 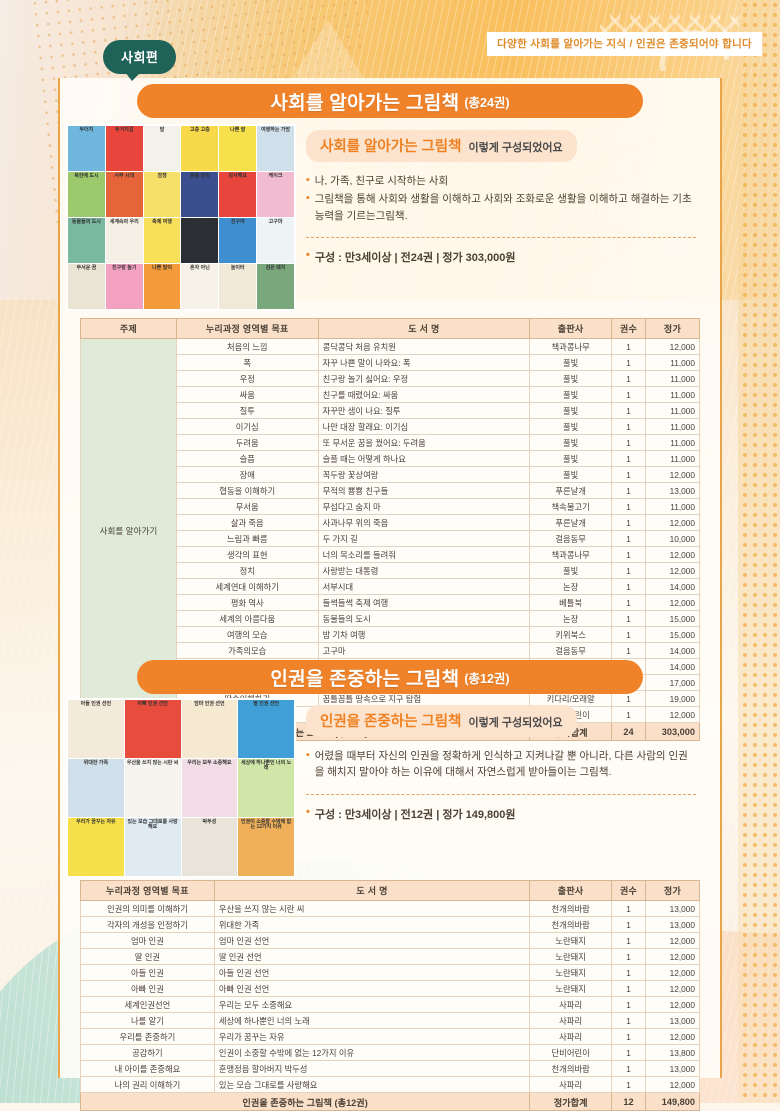 I want to click on cell-goal: 우리를 존중하기, so click(x=147, y=1036).